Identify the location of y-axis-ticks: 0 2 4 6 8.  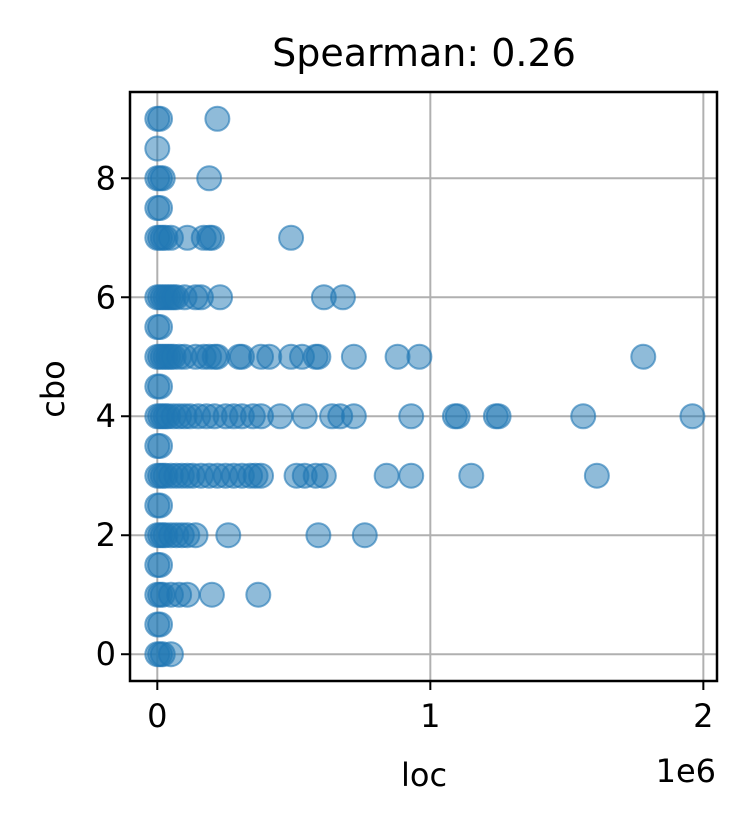
(113, 416).